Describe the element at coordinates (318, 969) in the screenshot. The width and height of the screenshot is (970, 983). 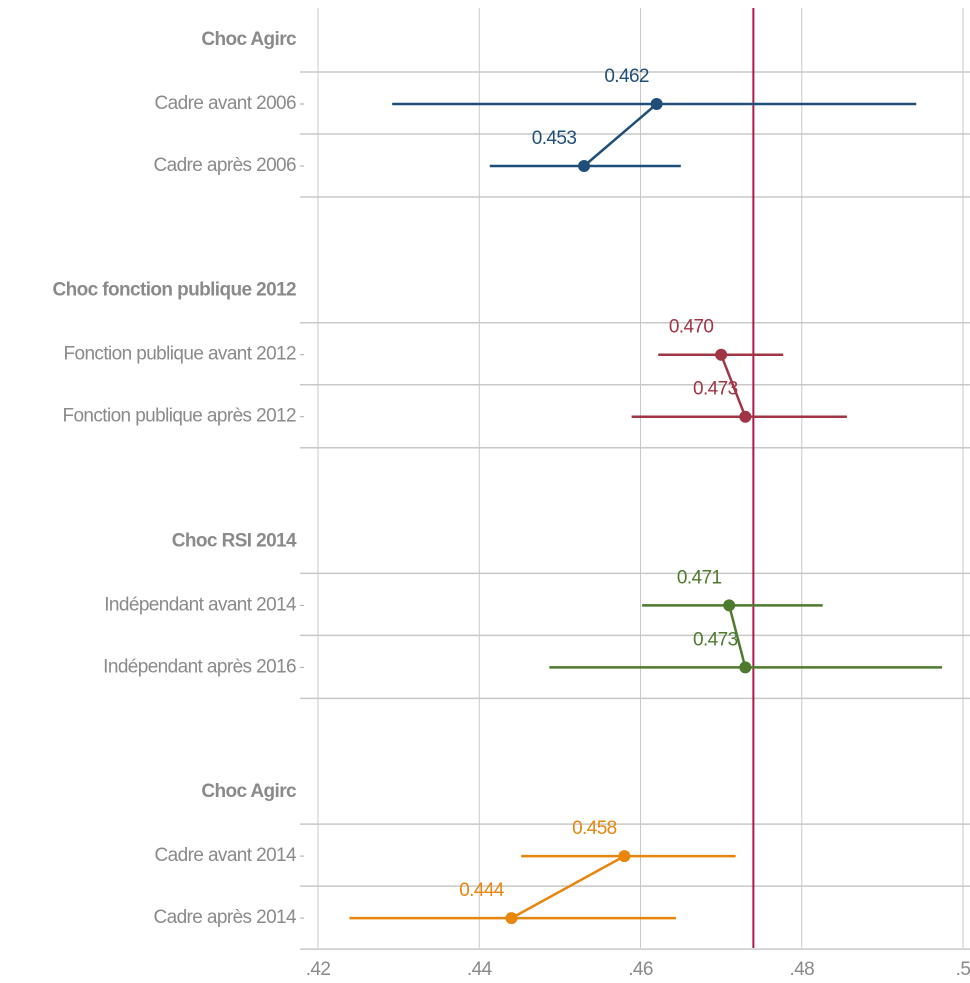
I see `x-tick-label: .42` at that location.